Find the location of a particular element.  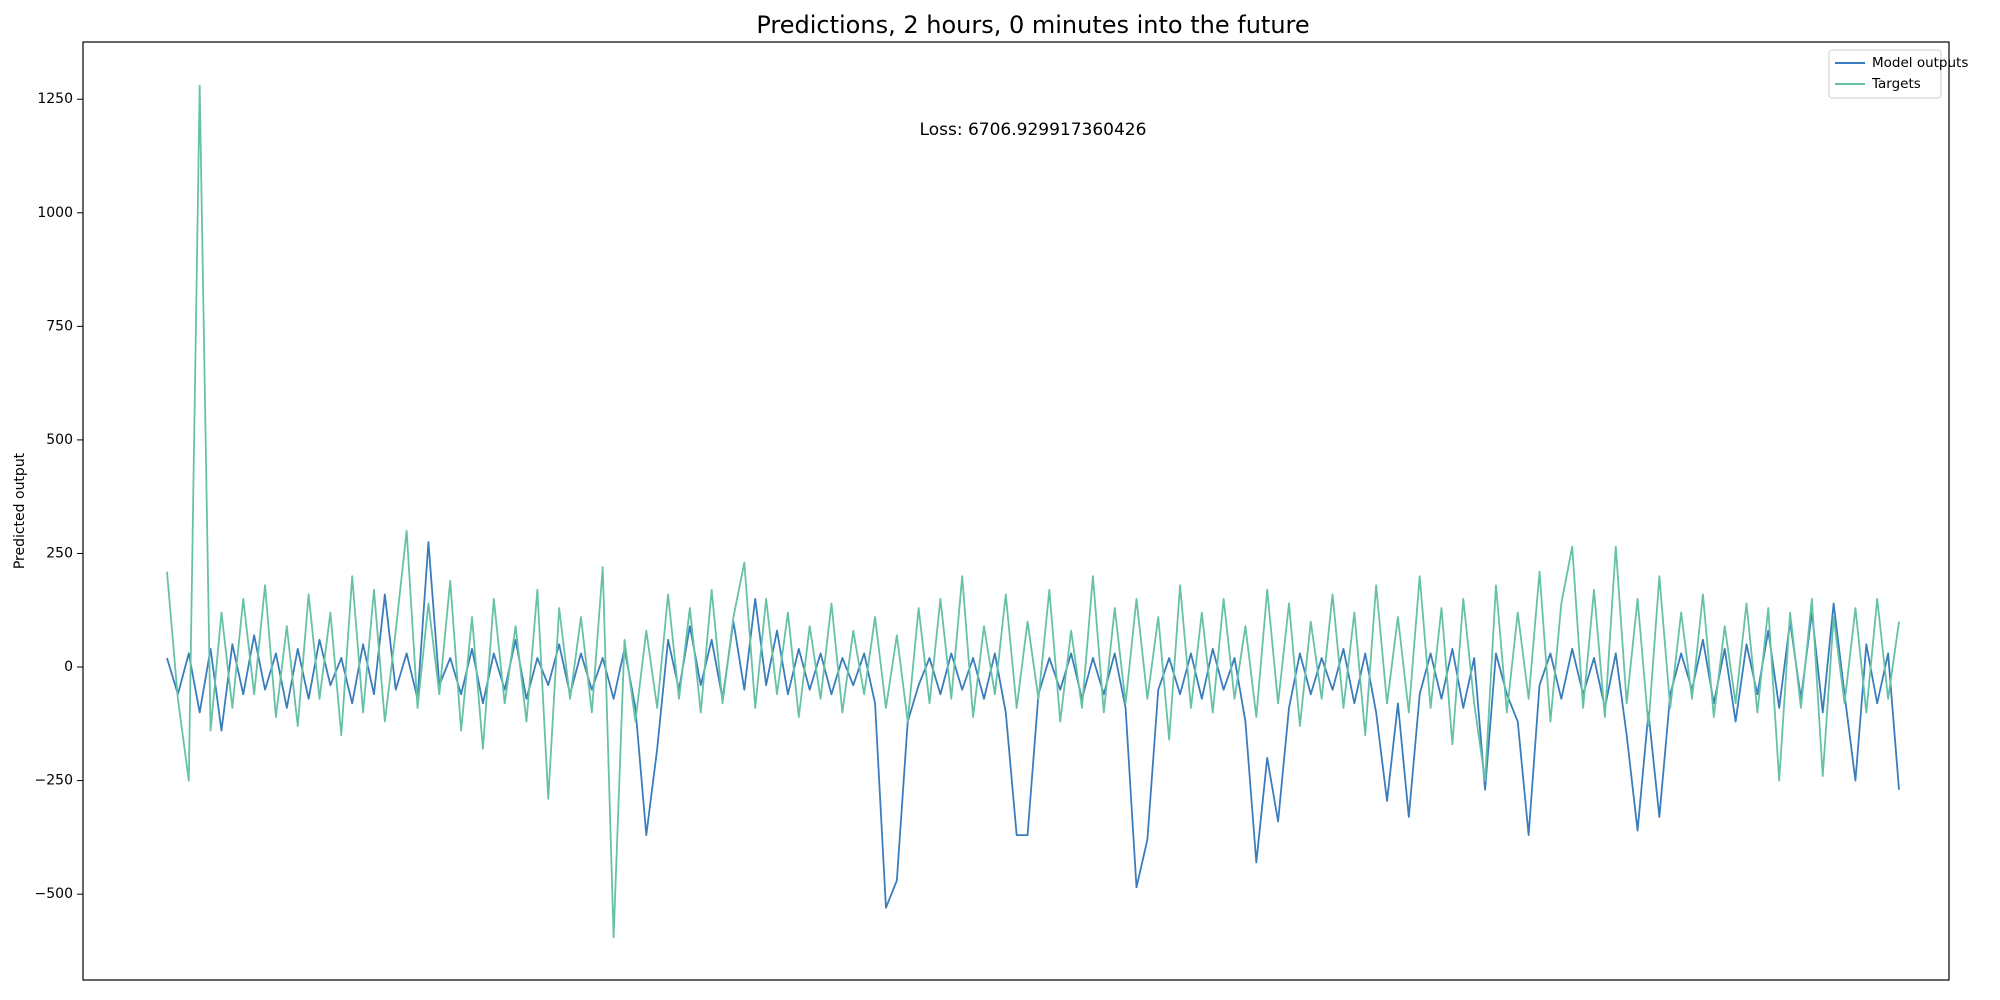

y-tick-label: 750 is located at coordinates (59, 326).